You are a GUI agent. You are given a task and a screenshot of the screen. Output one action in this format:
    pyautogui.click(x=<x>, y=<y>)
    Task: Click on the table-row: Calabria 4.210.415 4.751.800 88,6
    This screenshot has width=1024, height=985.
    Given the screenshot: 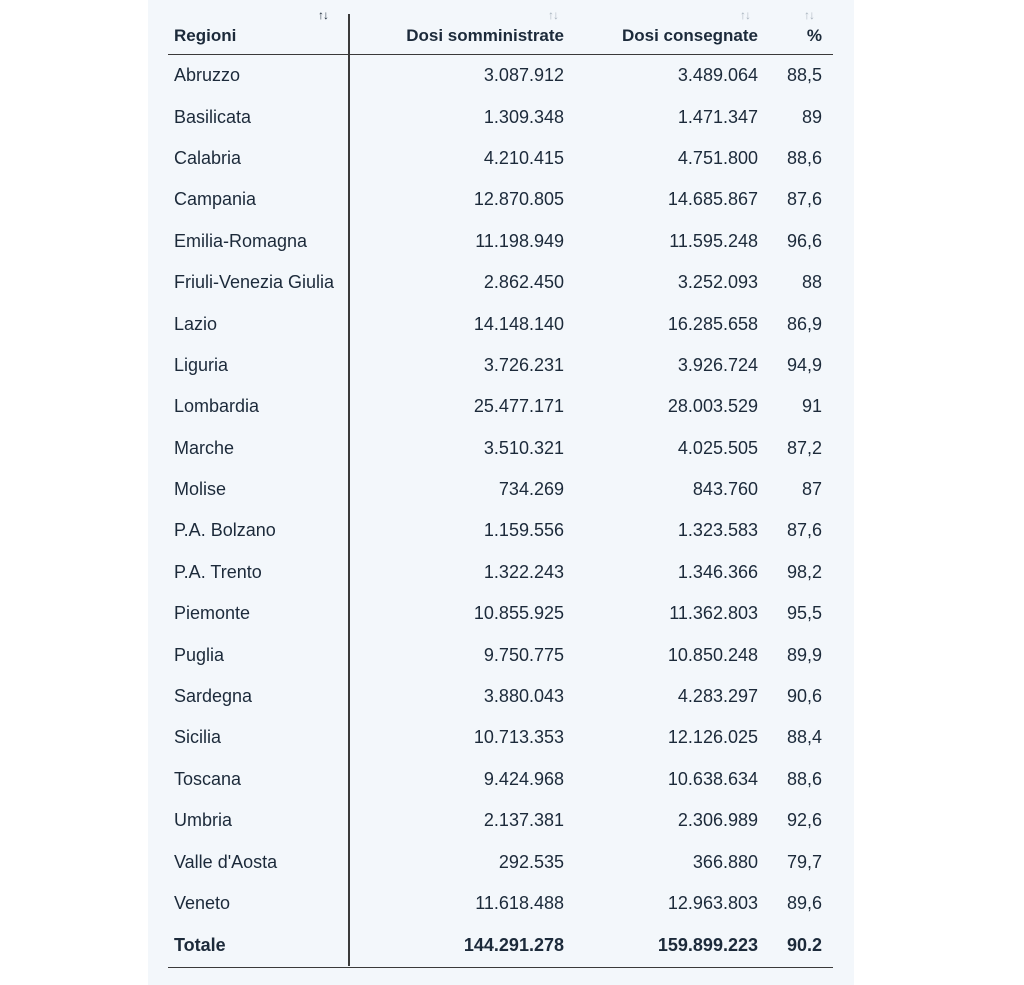 What is the action you would take?
    pyautogui.click(x=500, y=158)
    